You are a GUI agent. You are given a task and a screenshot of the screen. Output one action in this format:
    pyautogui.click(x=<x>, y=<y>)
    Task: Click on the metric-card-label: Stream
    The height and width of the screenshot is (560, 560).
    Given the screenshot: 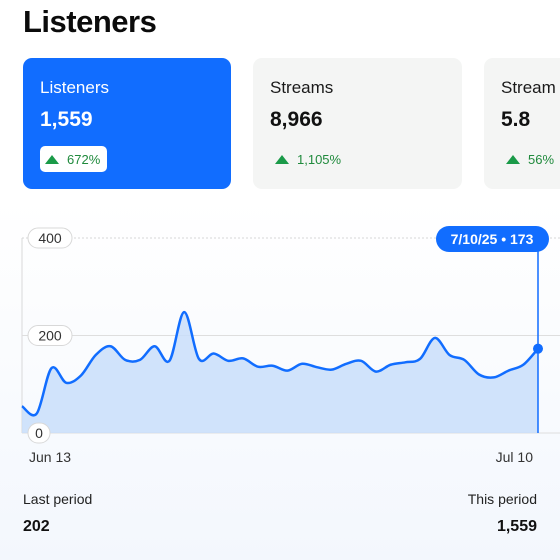 What is the action you would take?
    pyautogui.click(x=528, y=87)
    